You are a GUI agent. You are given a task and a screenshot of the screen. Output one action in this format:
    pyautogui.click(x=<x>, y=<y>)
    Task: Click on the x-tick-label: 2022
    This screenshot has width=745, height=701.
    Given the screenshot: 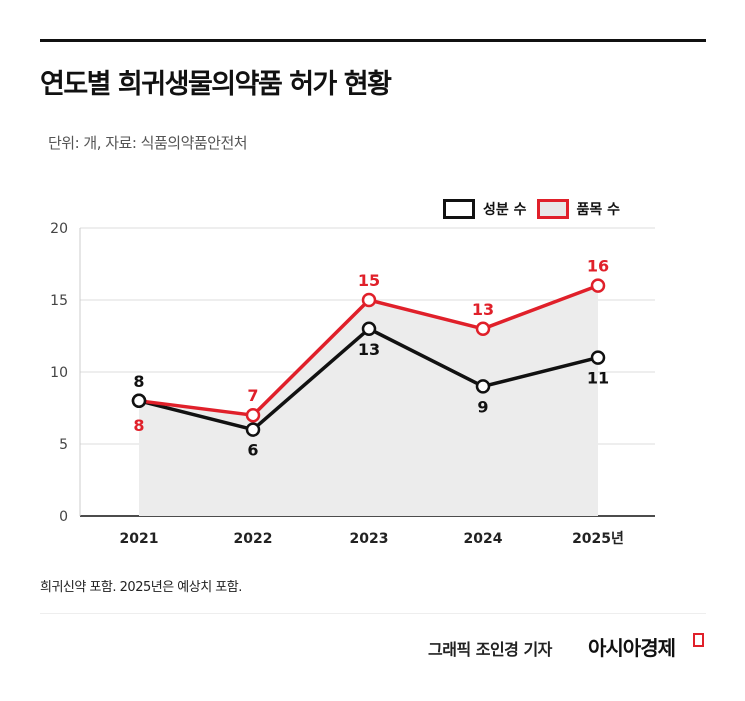 What is the action you would take?
    pyautogui.click(x=253, y=539)
    